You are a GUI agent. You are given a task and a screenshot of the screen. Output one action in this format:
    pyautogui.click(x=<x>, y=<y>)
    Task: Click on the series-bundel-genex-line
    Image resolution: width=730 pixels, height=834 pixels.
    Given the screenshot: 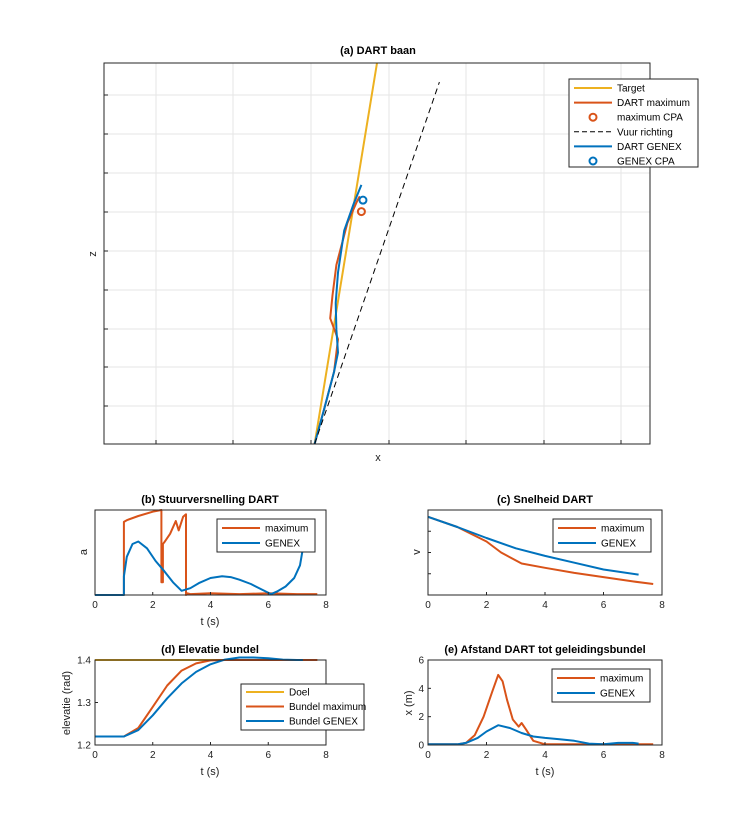 What is the action you would take?
    pyautogui.click(x=199, y=697)
    